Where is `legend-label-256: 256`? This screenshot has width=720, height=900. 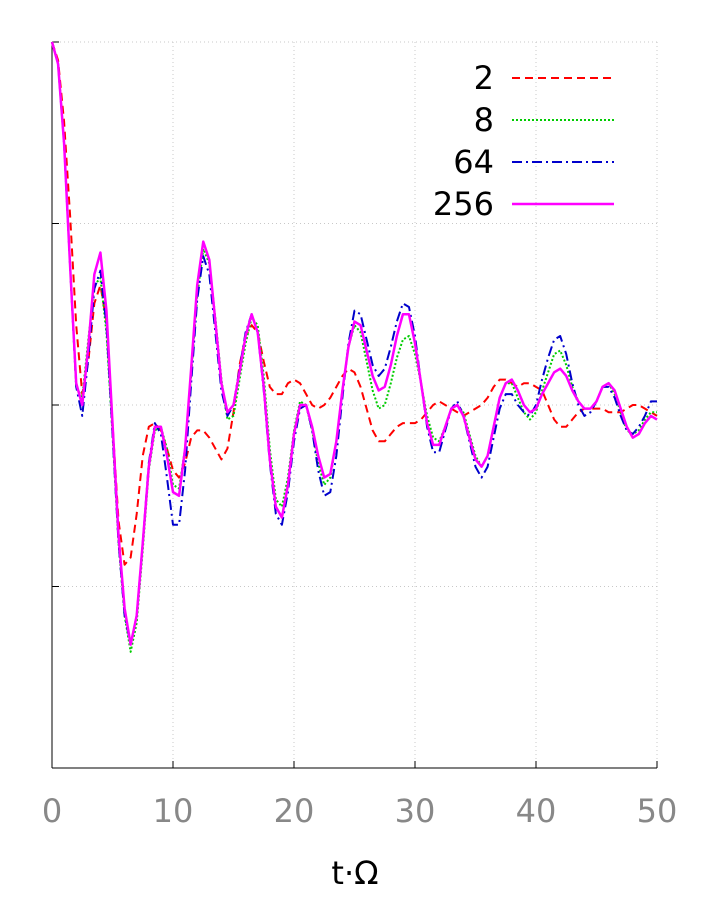
legend-label-256: 256 is located at coordinates (463, 204).